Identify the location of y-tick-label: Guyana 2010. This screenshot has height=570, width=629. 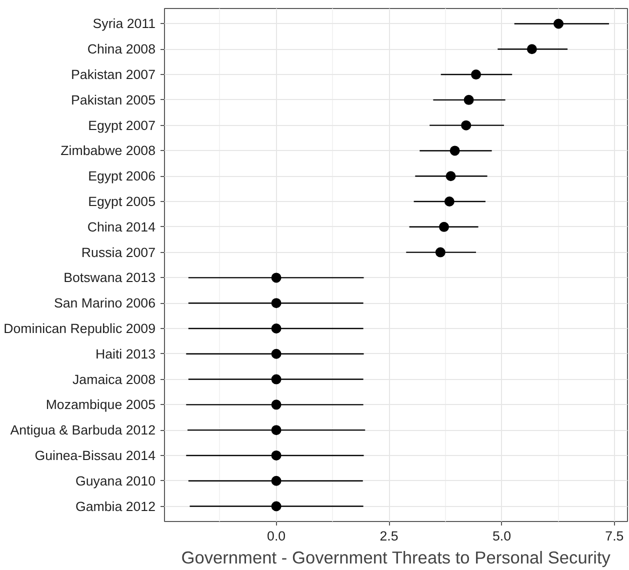
(115, 480).